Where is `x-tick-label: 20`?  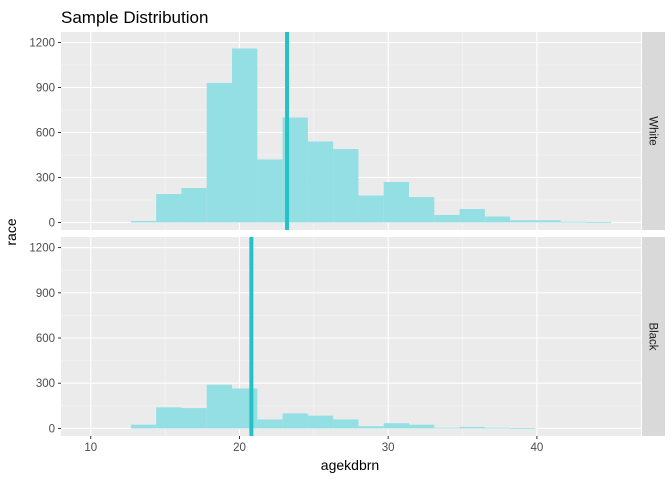 x-tick-label: 20 is located at coordinates (239, 448).